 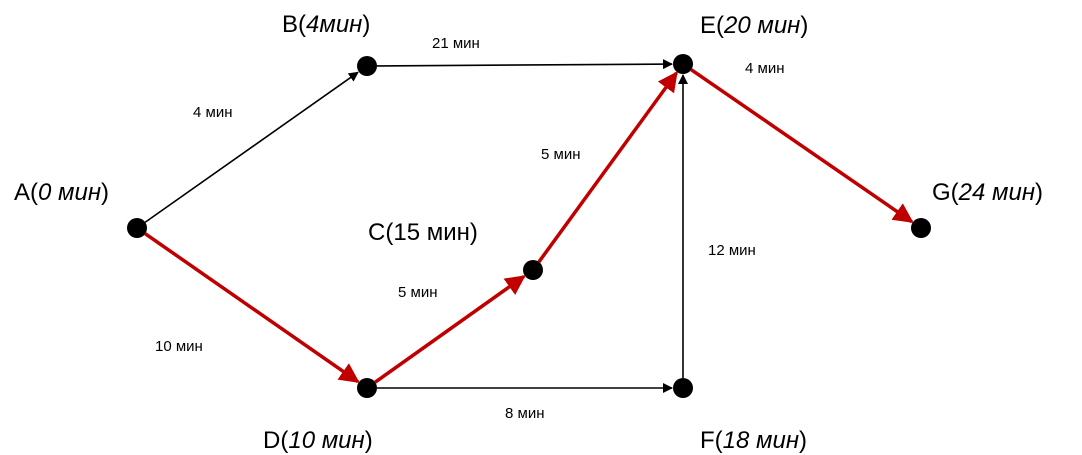 I want to click on edge-label-c-e: 5 мин, so click(x=561, y=154).